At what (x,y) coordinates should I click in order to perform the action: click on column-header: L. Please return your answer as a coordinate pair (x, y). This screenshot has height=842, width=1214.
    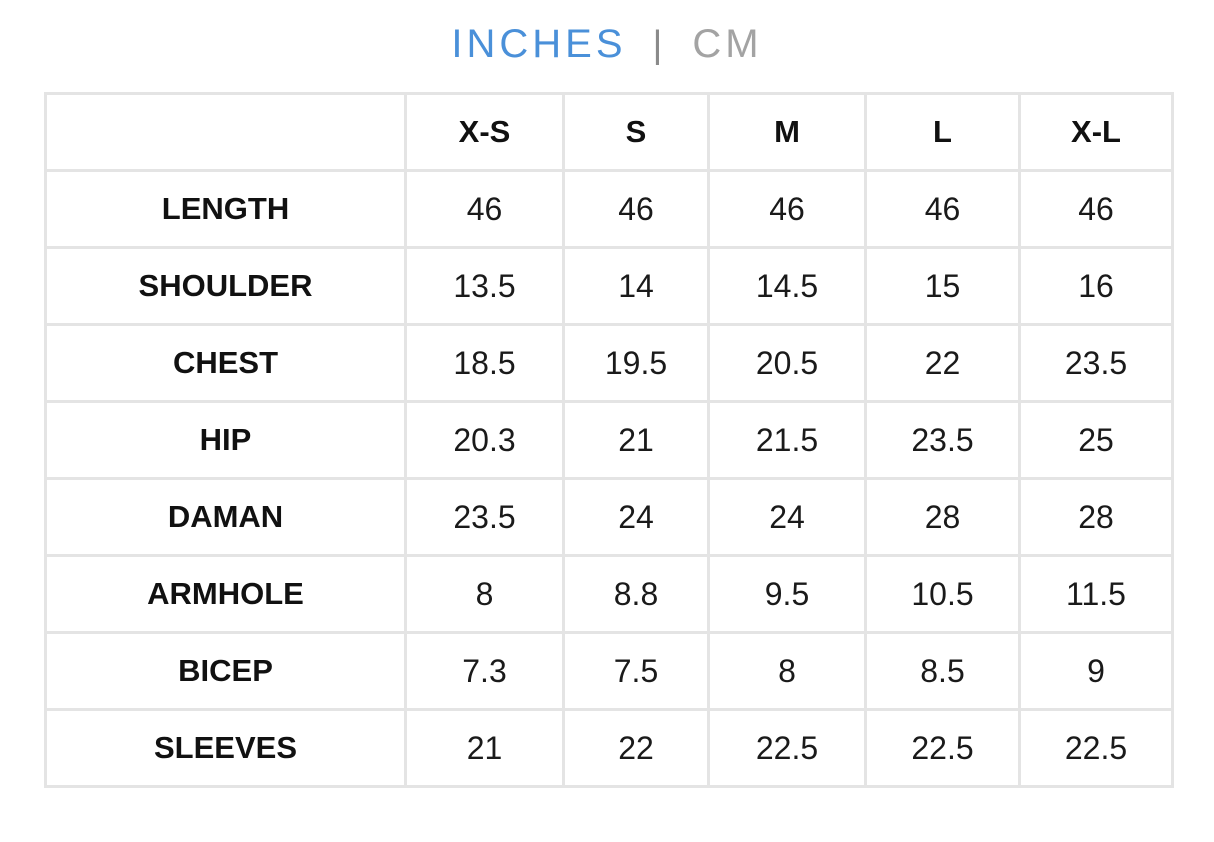
    Looking at the image, I should click on (942, 132).